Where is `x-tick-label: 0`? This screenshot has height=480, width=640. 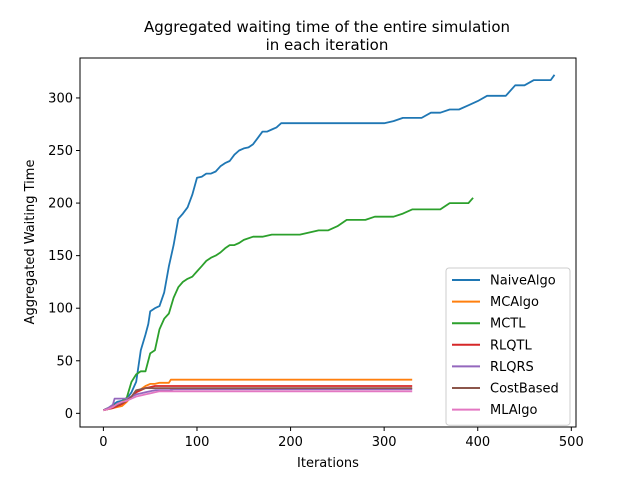
x-tick-label: 0 is located at coordinates (103, 442).